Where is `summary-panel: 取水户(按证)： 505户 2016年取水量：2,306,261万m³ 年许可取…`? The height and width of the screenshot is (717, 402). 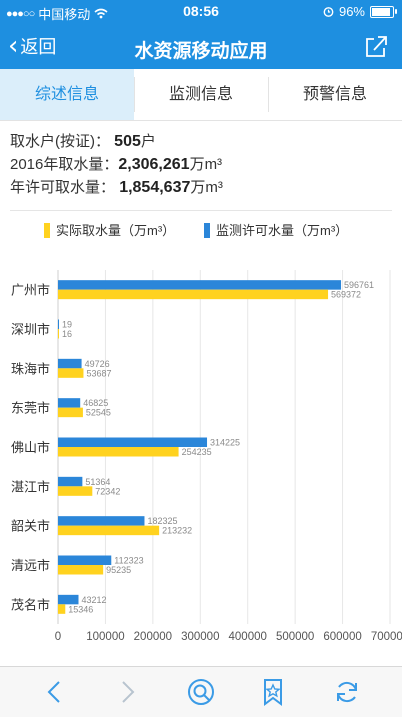 summary-panel: 取水户(按证)： 505户 2016年取水量：2,306,261万m³ 年许可取… is located at coordinates (116, 164).